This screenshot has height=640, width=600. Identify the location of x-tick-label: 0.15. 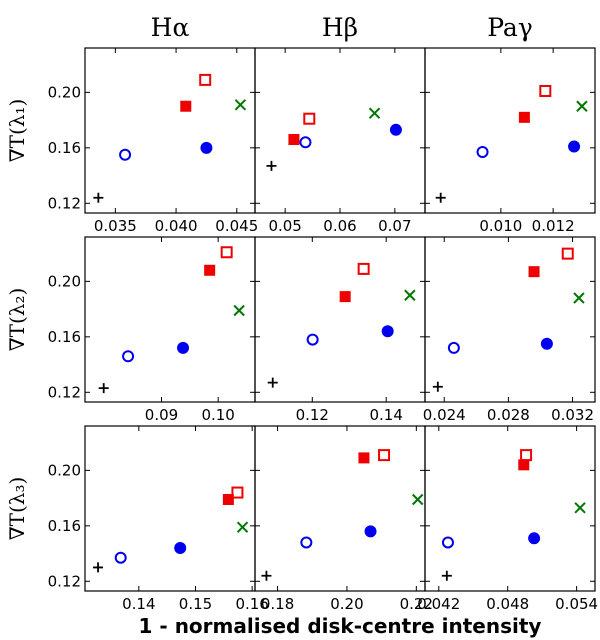
(195, 604).